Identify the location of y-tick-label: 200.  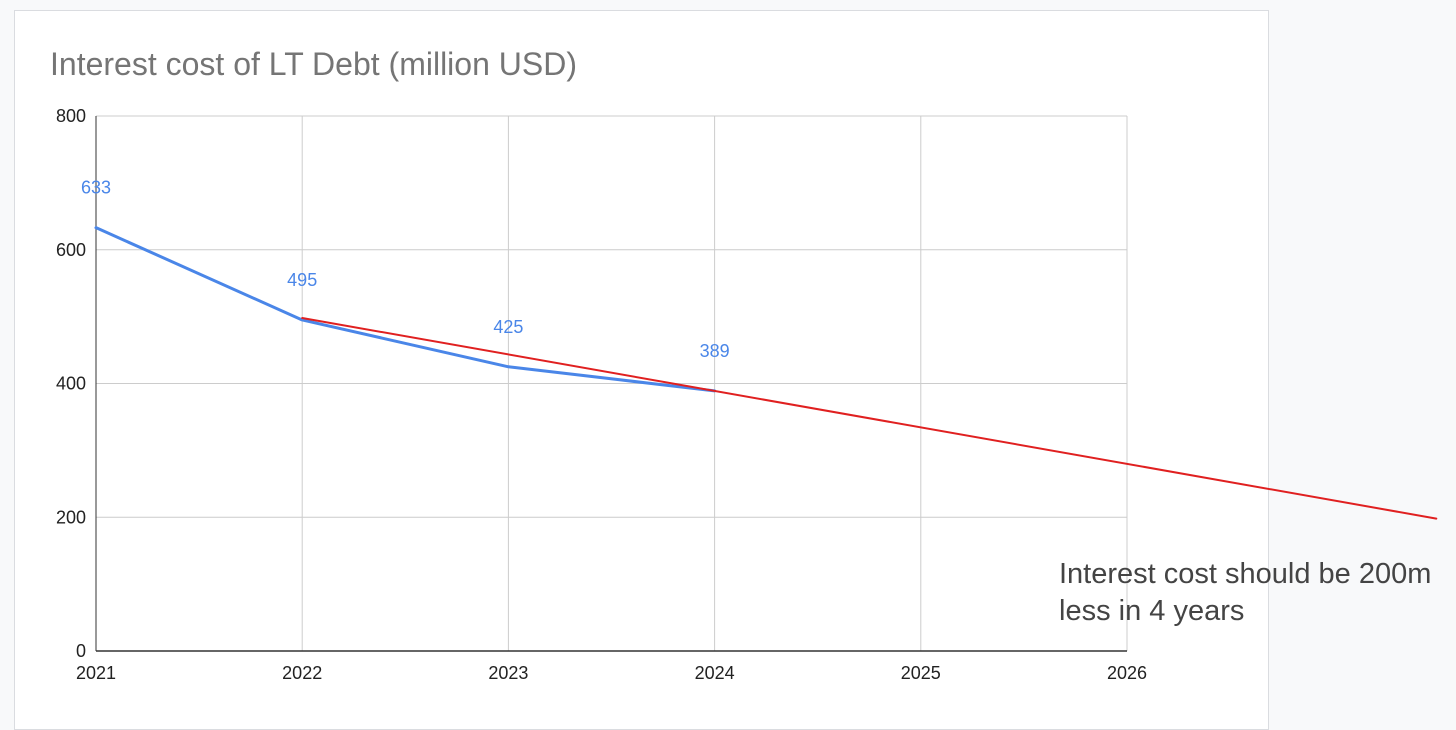
(71, 517).